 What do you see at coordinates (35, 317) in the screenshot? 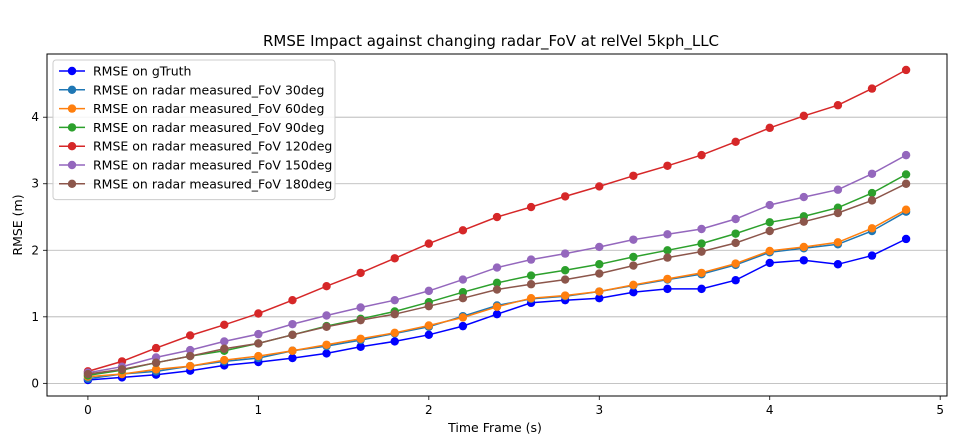
I see `y-tick-label: 1` at bounding box center [35, 317].